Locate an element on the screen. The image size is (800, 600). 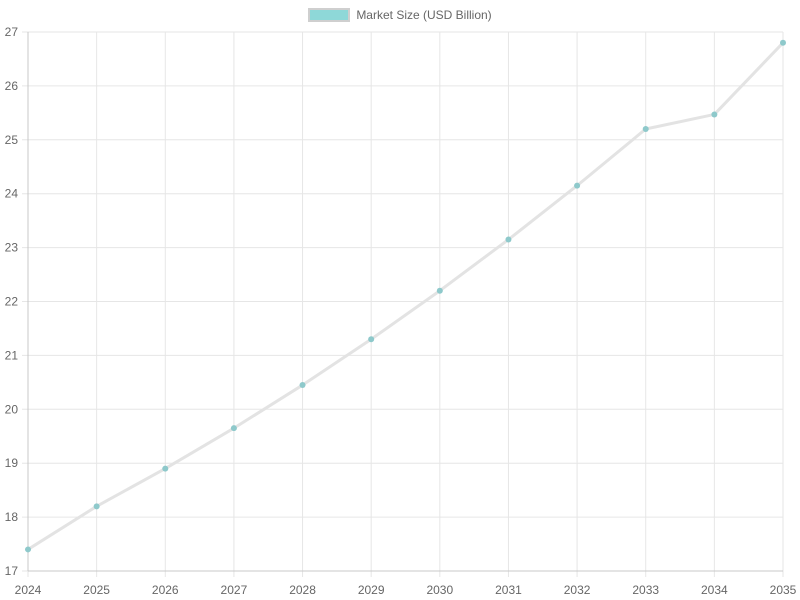
x-tick-label: 2033 is located at coordinates (645, 590).